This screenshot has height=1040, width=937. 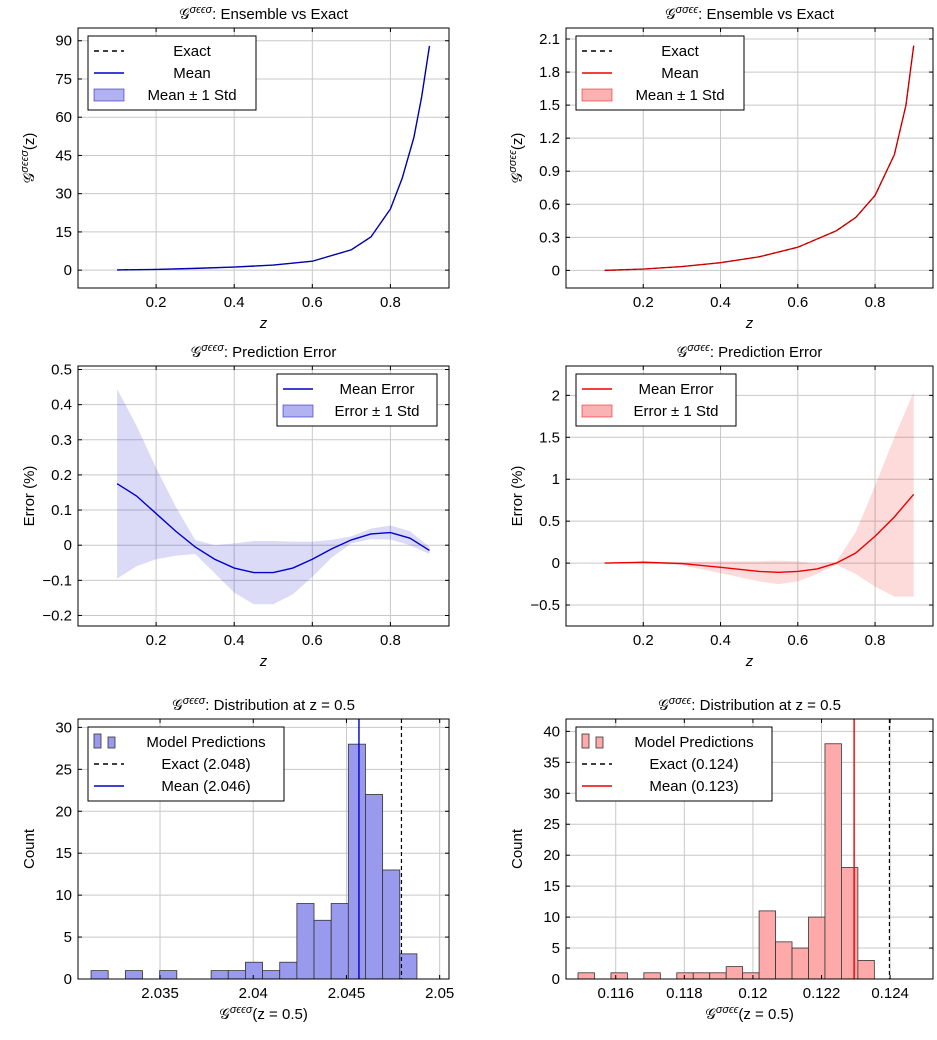 I want to click on y-tick-label: 0.5, so click(x=61, y=370).